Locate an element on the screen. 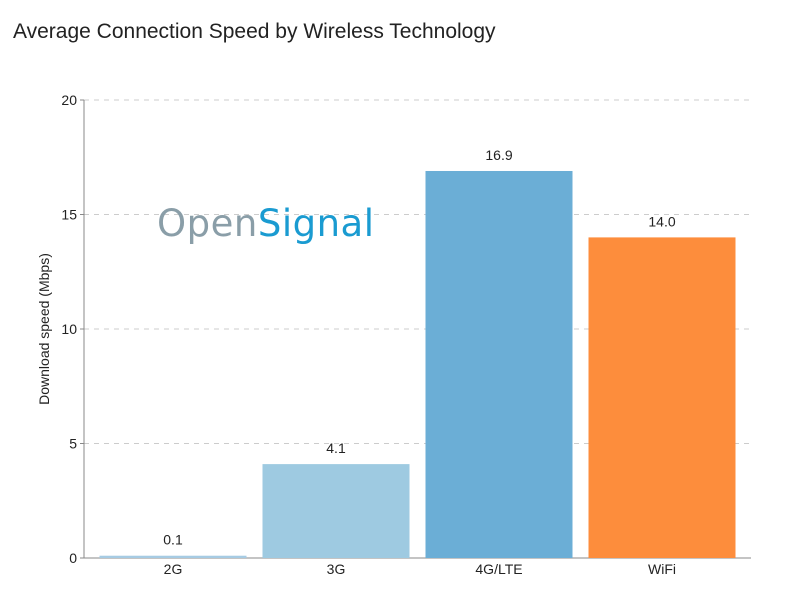 The image size is (800, 592). y-tick-label: 20 is located at coordinates (69, 100).